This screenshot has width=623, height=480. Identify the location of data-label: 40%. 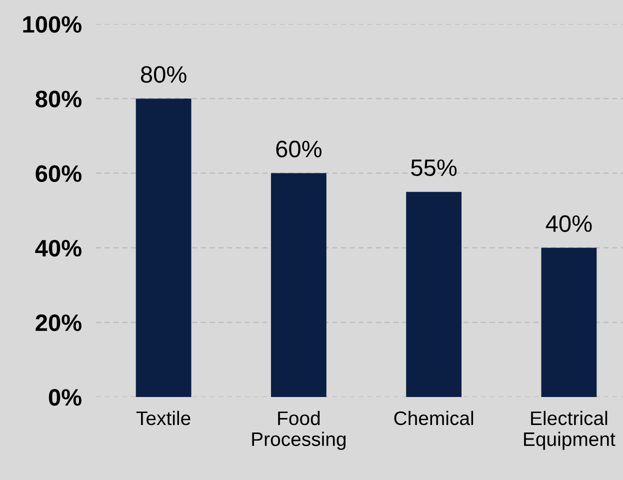
(569, 223).